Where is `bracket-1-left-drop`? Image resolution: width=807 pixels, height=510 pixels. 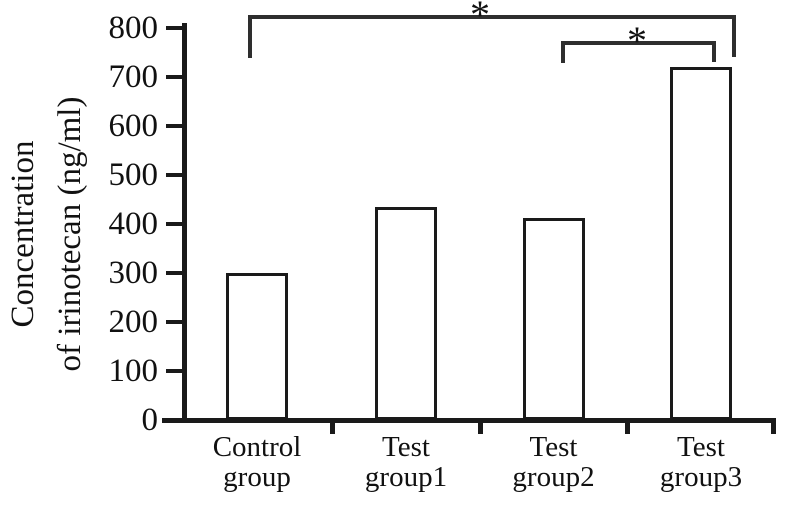 bracket-1-left-drop is located at coordinates (563, 52).